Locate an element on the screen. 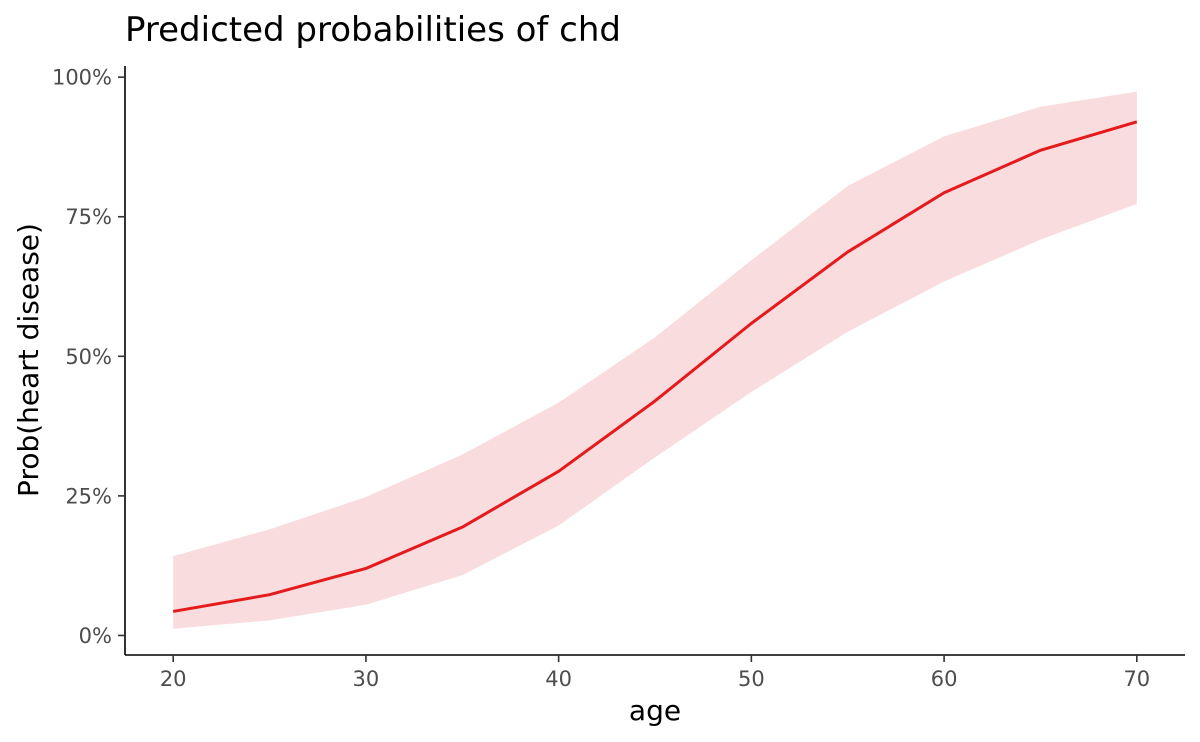  x-axis-ticks: 20 30 40 50 60 70 is located at coordinates (655, 673).